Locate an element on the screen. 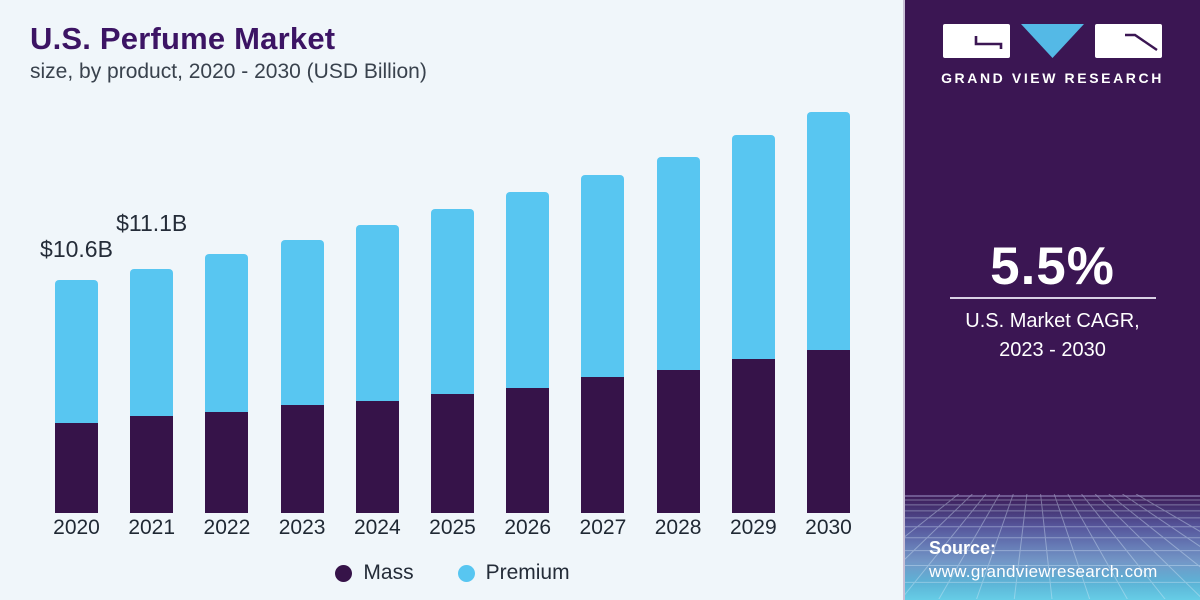 Image resolution: width=1200 pixels, height=600 pixels. bar-2020 is located at coordinates (76, 396).